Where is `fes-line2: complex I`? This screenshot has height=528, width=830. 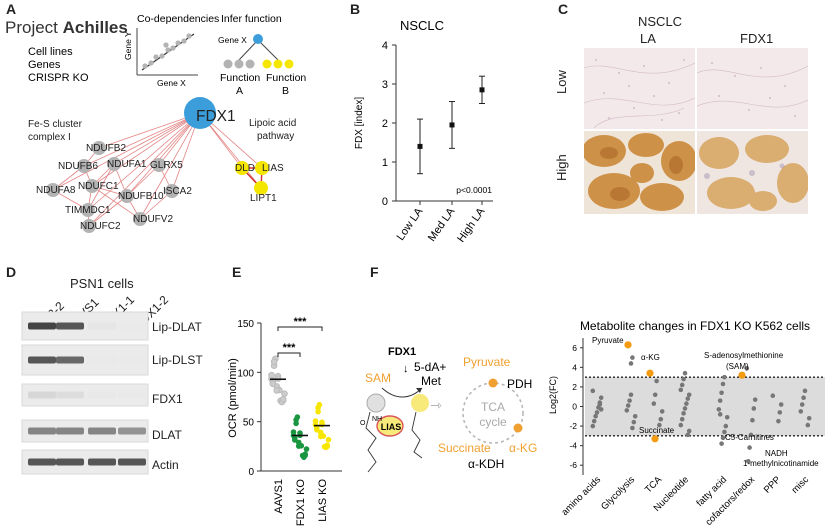 fes-line2: complex I is located at coordinates (49, 137).